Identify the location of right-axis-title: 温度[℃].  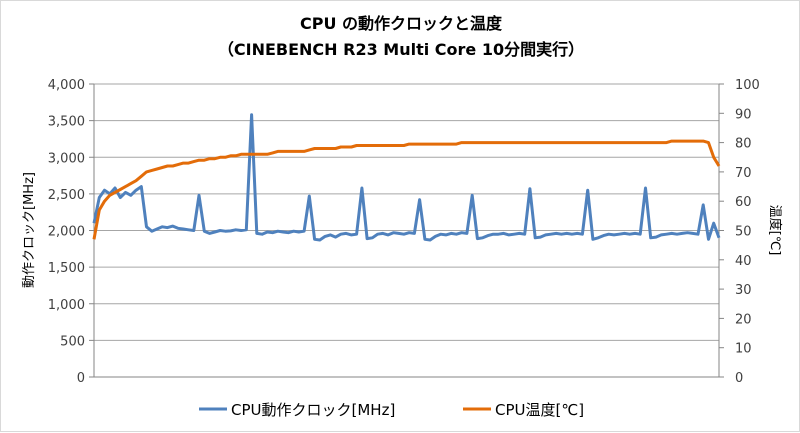
(775, 230).